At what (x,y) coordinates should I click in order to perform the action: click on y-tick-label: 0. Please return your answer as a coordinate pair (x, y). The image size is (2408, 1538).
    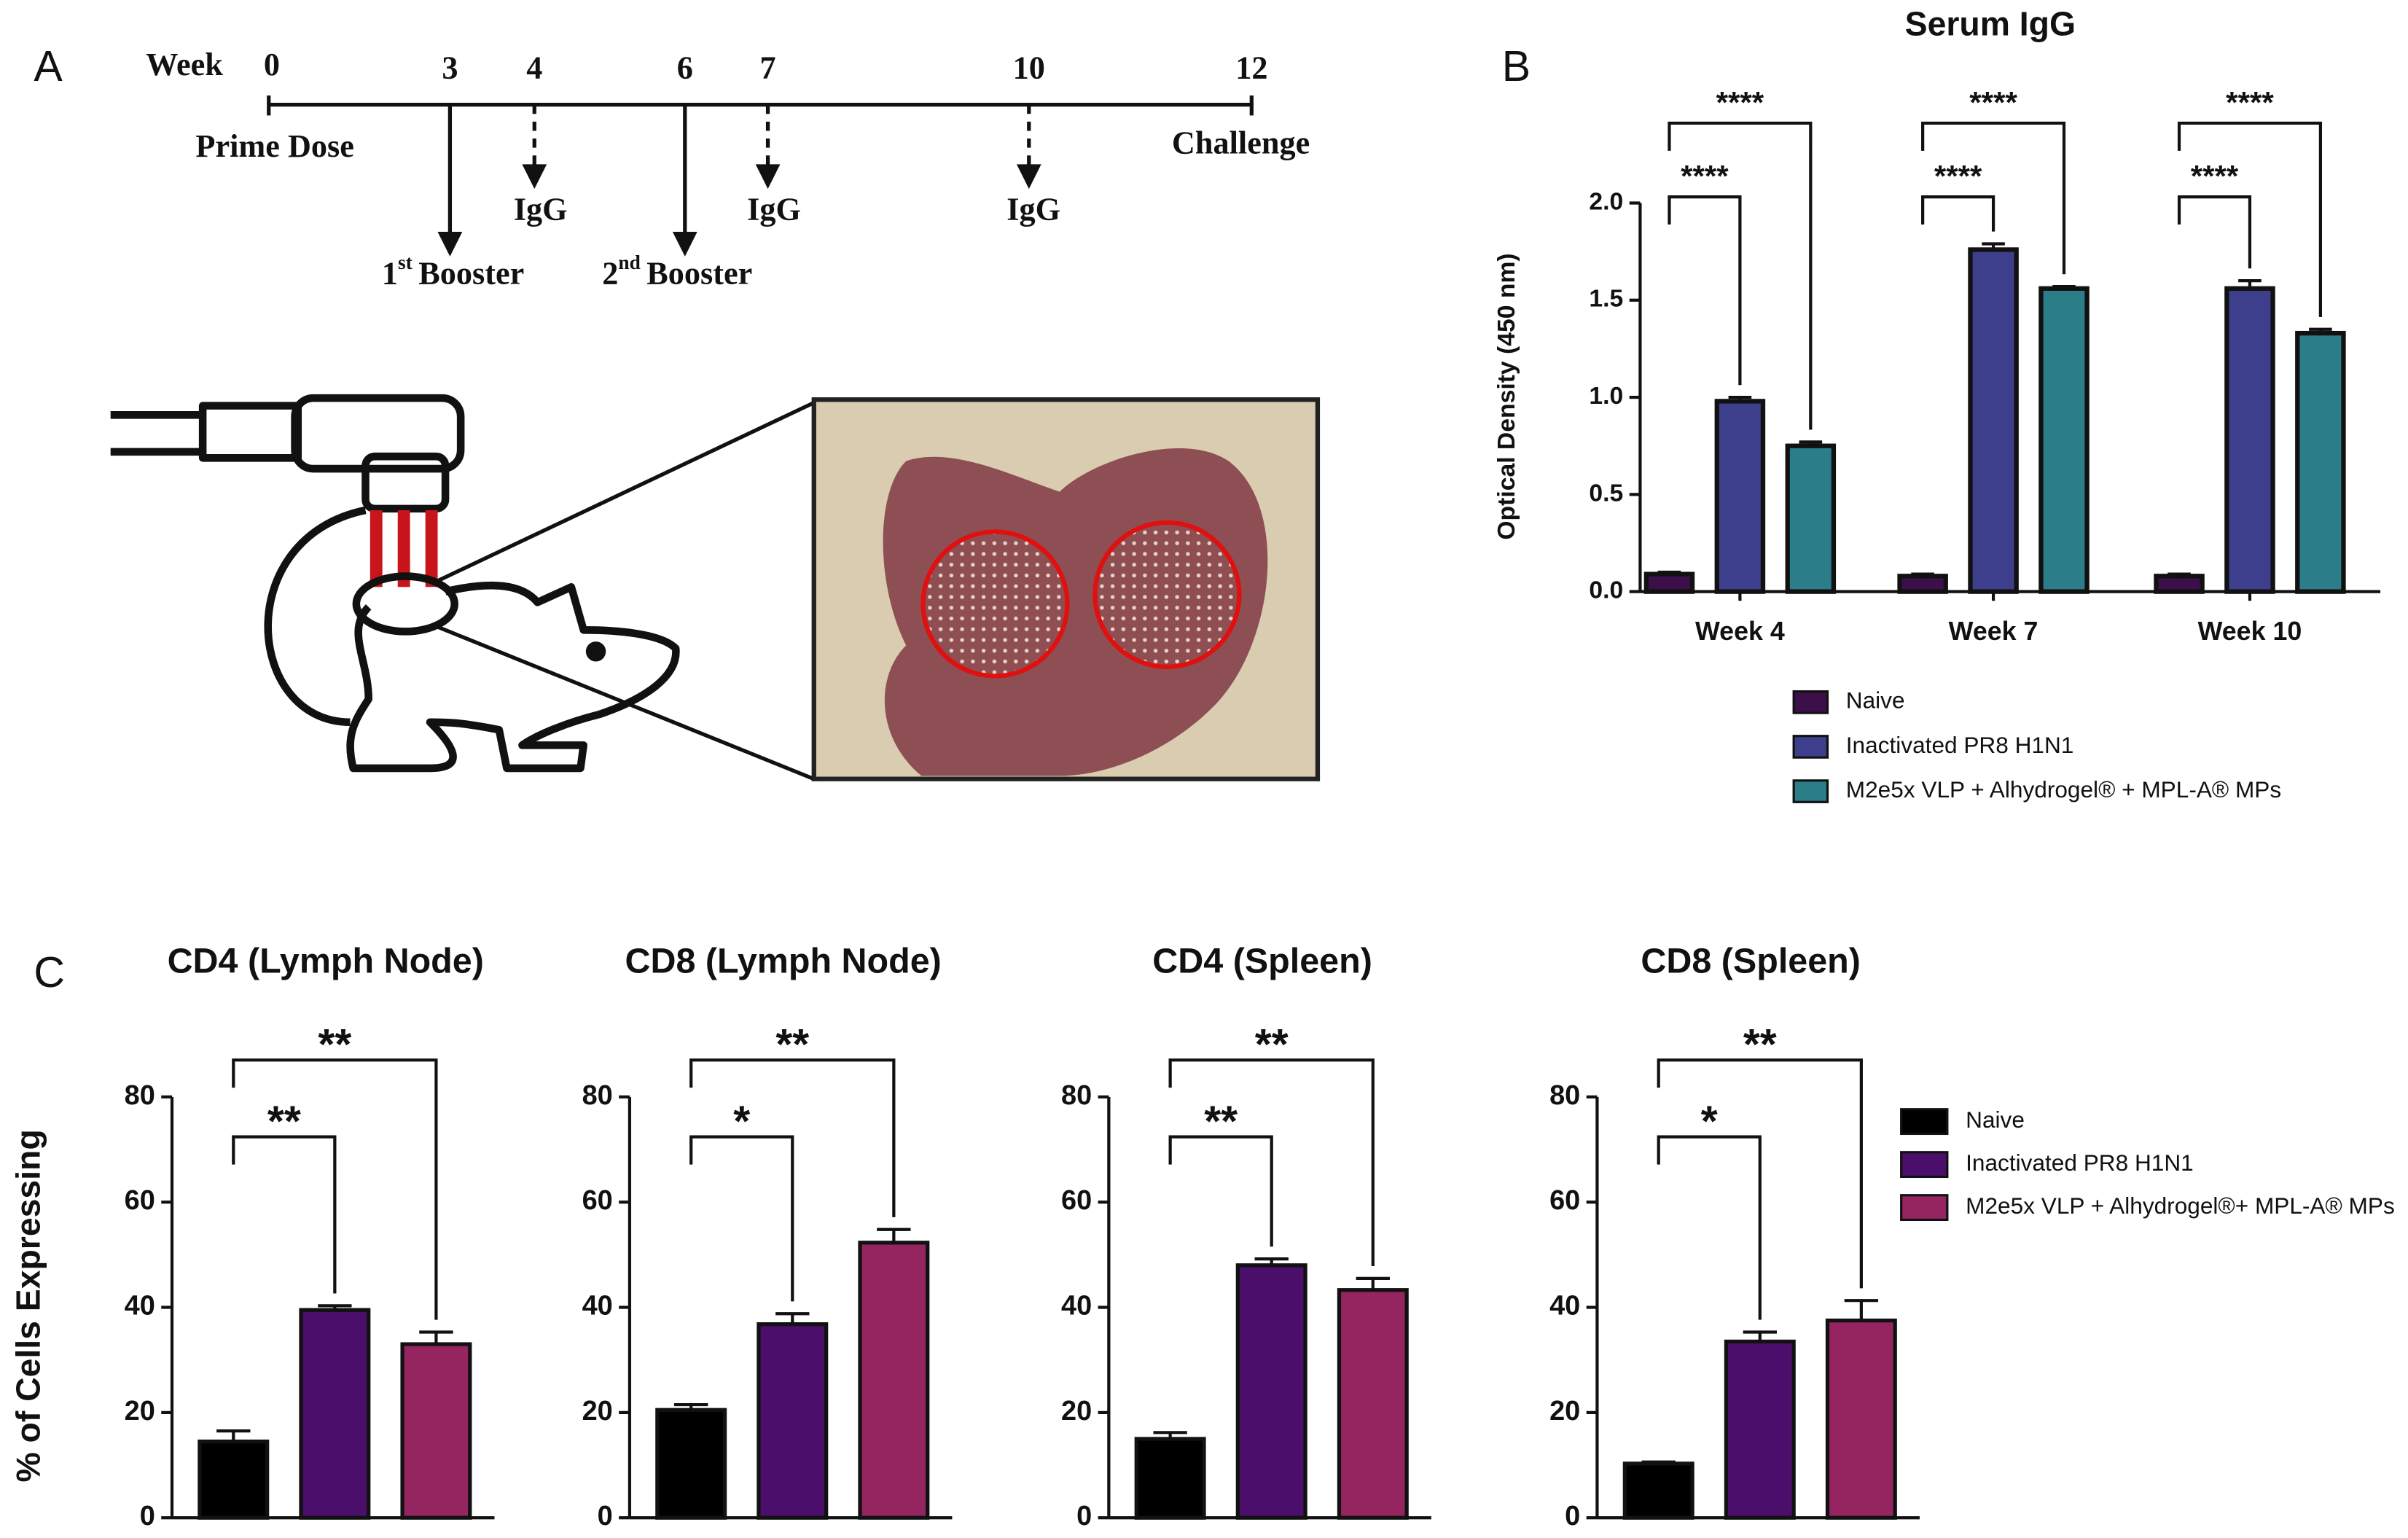
    Looking at the image, I should click on (605, 1516).